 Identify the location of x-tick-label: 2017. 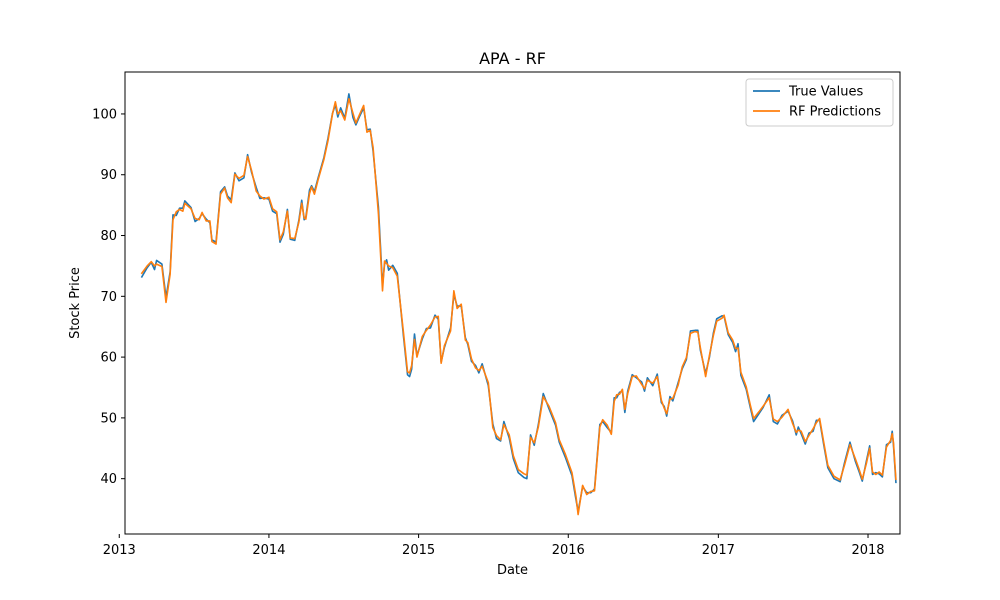
(718, 550).